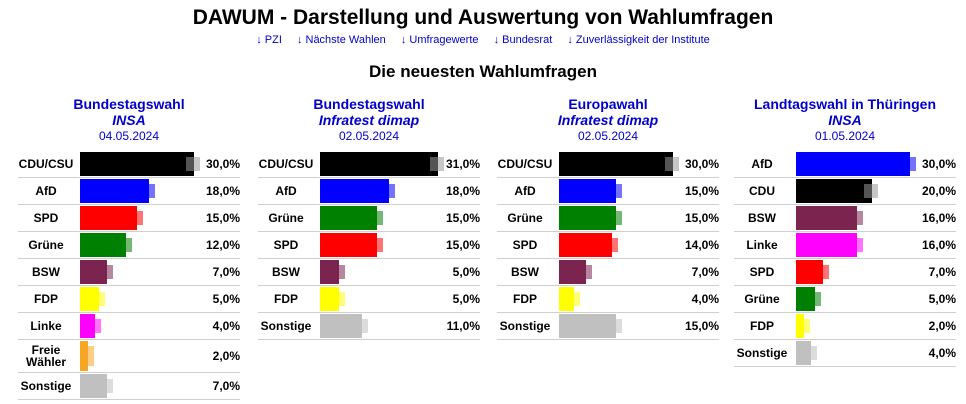  Describe the element at coordinates (226, 299) in the screenshot. I see `party-percentage: 5,0%` at that location.